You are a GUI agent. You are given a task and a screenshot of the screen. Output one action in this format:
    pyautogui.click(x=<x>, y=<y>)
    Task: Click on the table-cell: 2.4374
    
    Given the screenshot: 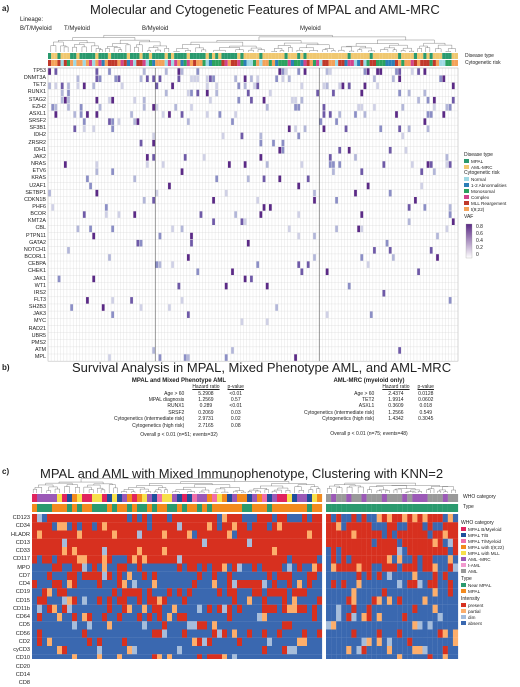 What is the action you would take?
    pyautogui.click(x=396, y=393)
    